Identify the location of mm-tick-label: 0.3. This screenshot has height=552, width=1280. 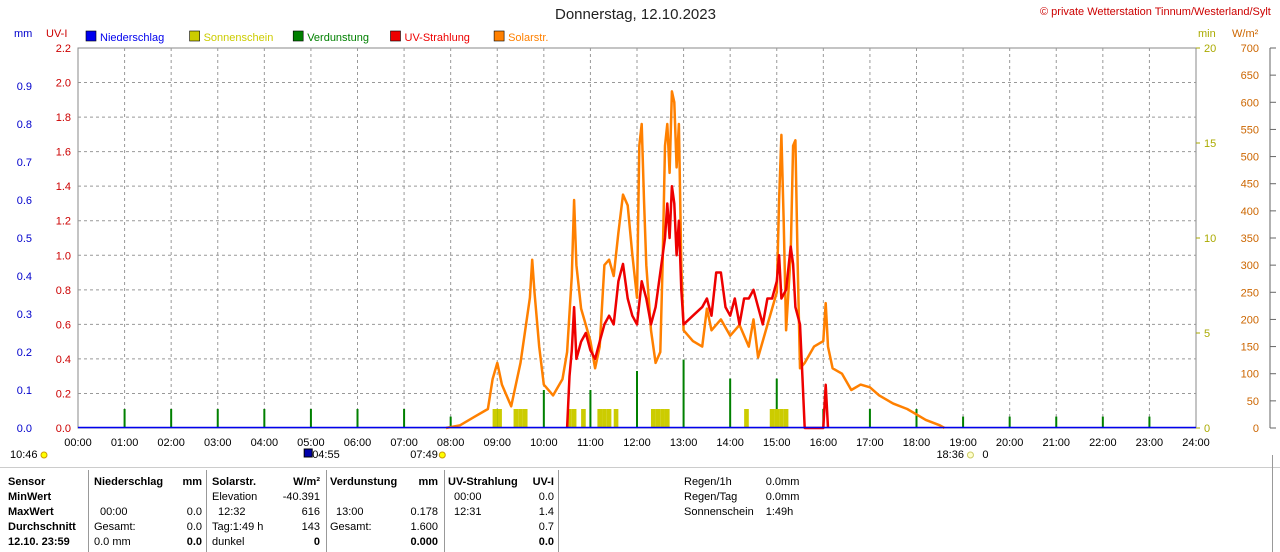
(24, 315).